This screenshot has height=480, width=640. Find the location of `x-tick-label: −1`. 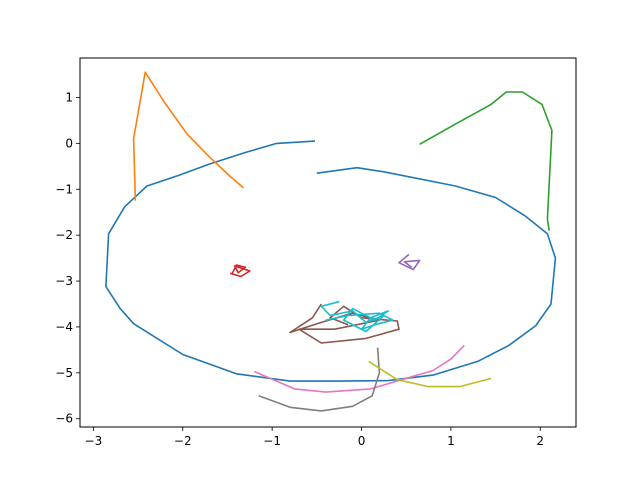

x-tick-label: −1 is located at coordinates (272, 441).